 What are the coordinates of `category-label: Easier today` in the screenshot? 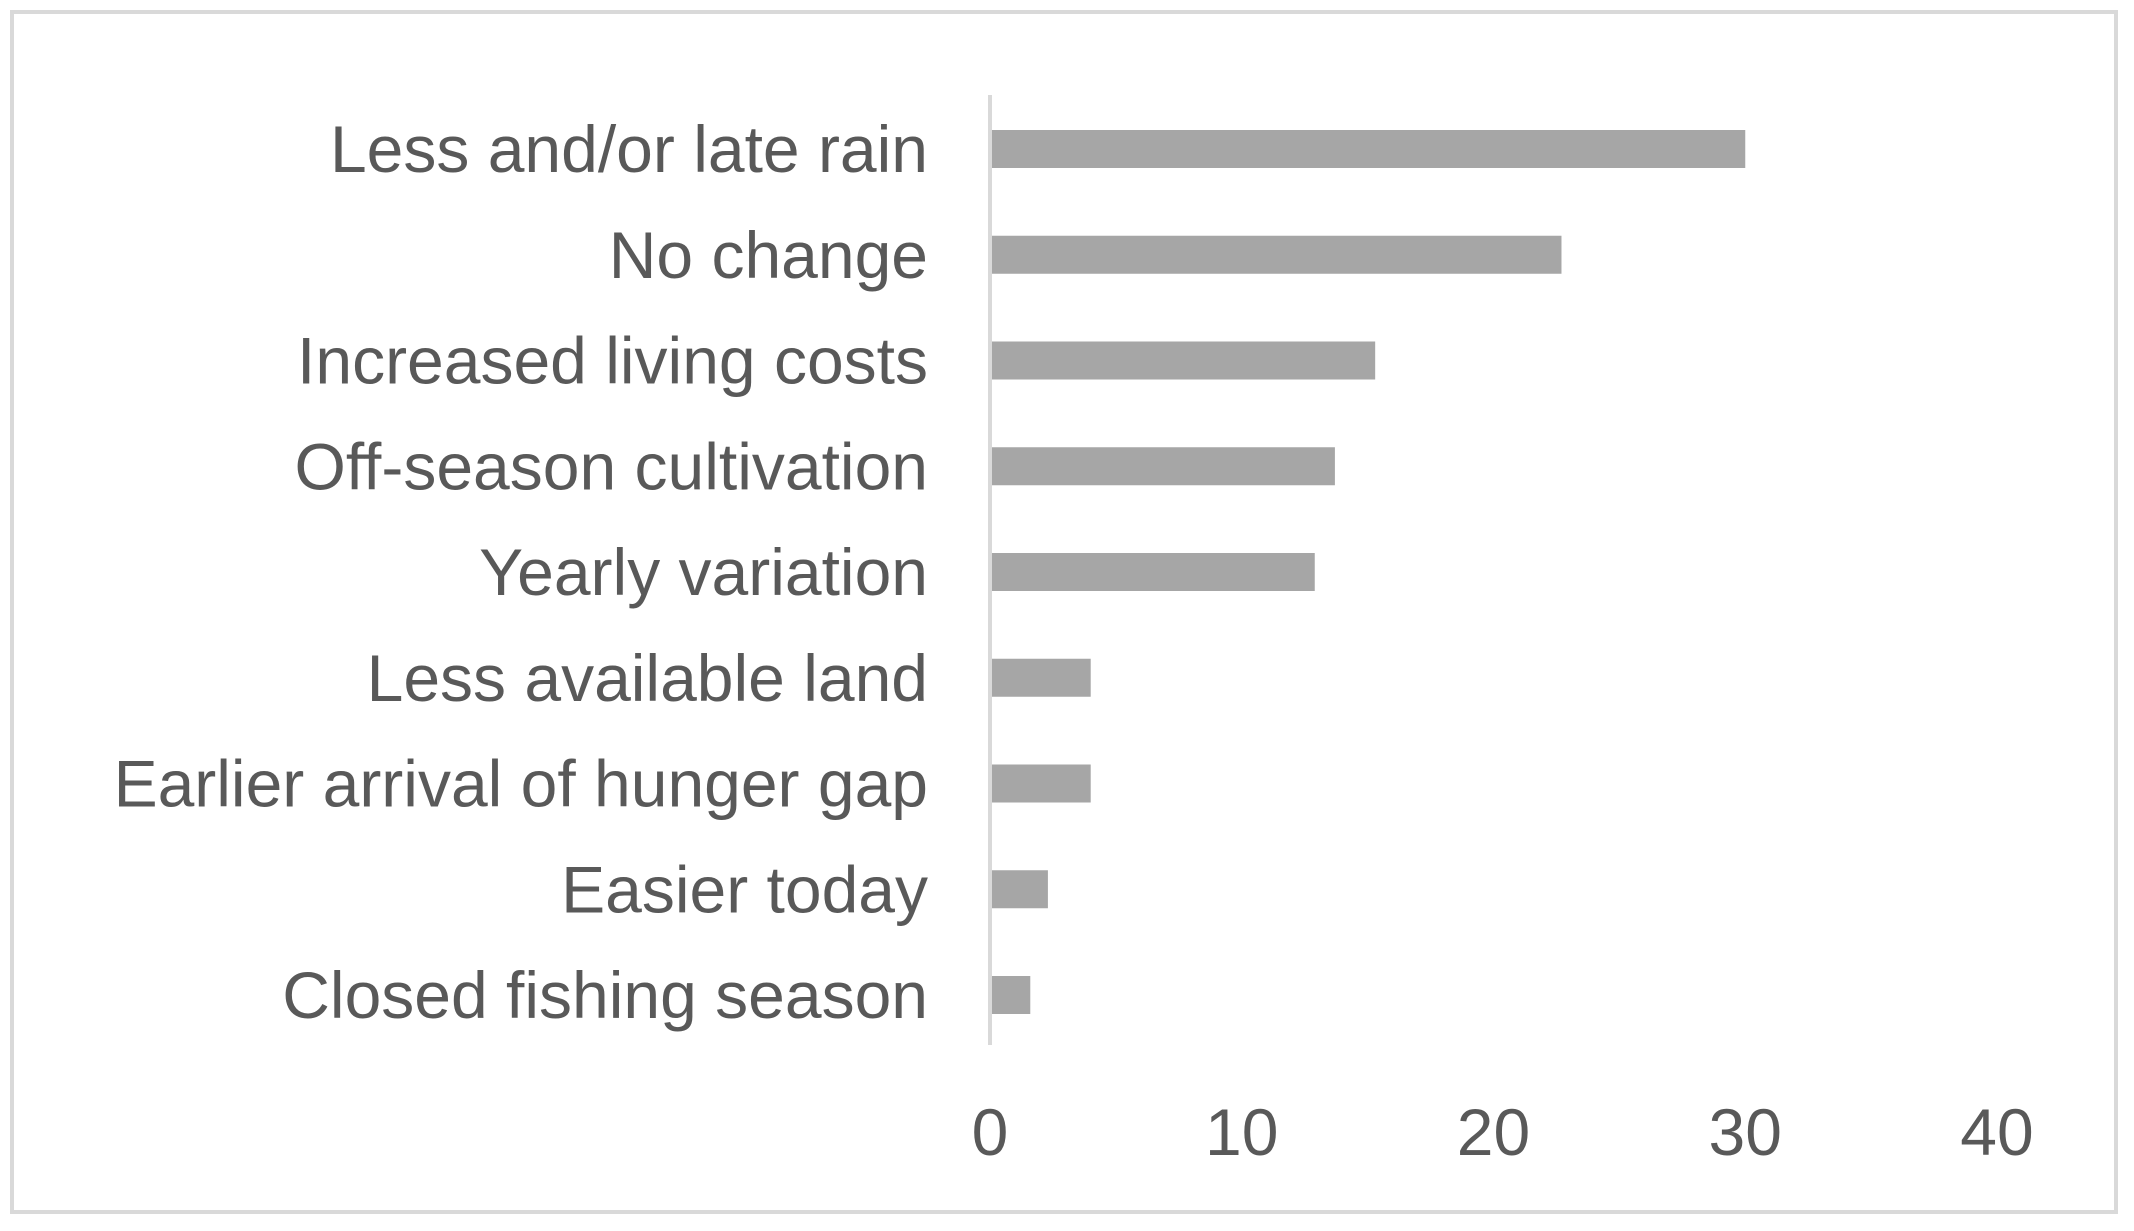 It's located at (744, 889).